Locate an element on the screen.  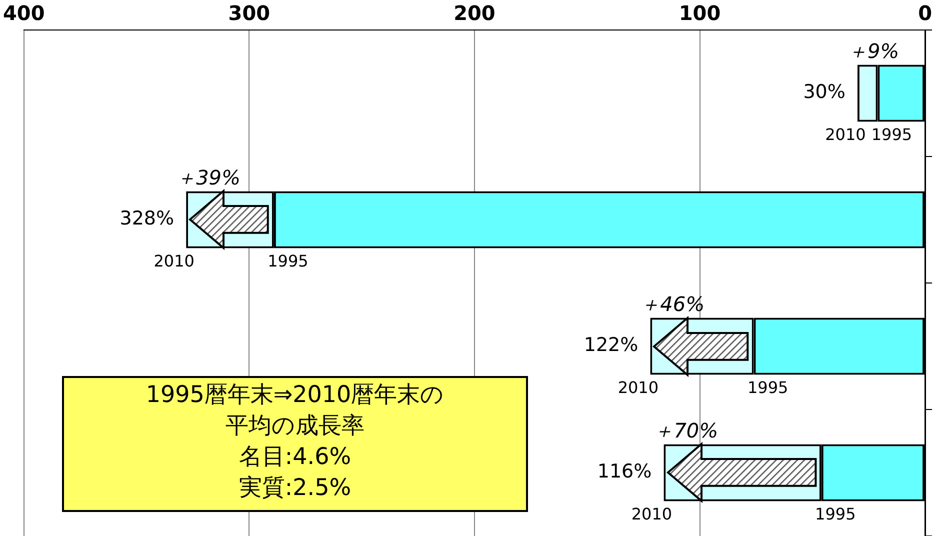
x-tick-label: 400 is located at coordinates (24, 13).